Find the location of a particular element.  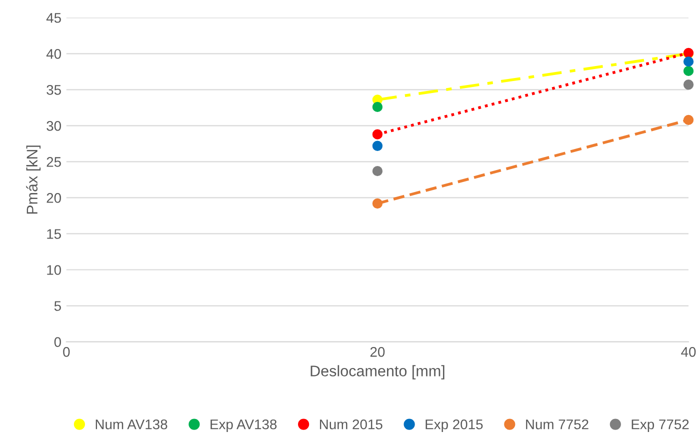

y-axis-title: Pmáx [kN] is located at coordinates (33, 180).